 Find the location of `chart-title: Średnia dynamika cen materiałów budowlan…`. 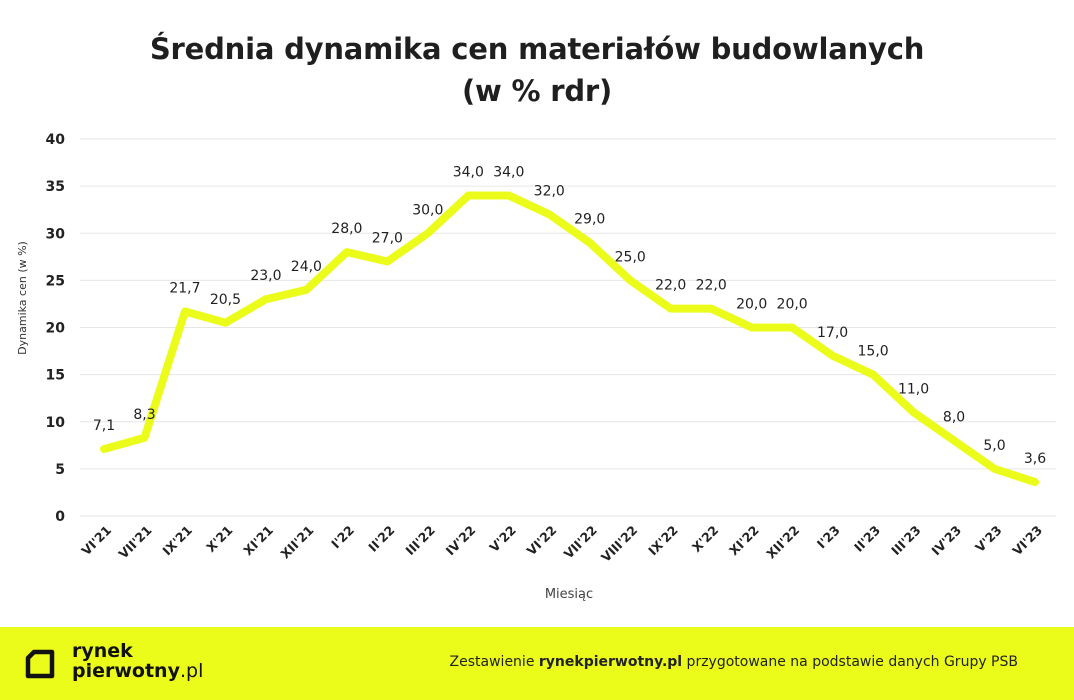

chart-title: Średnia dynamika cen materiałów budowlan… is located at coordinates (537, 70).